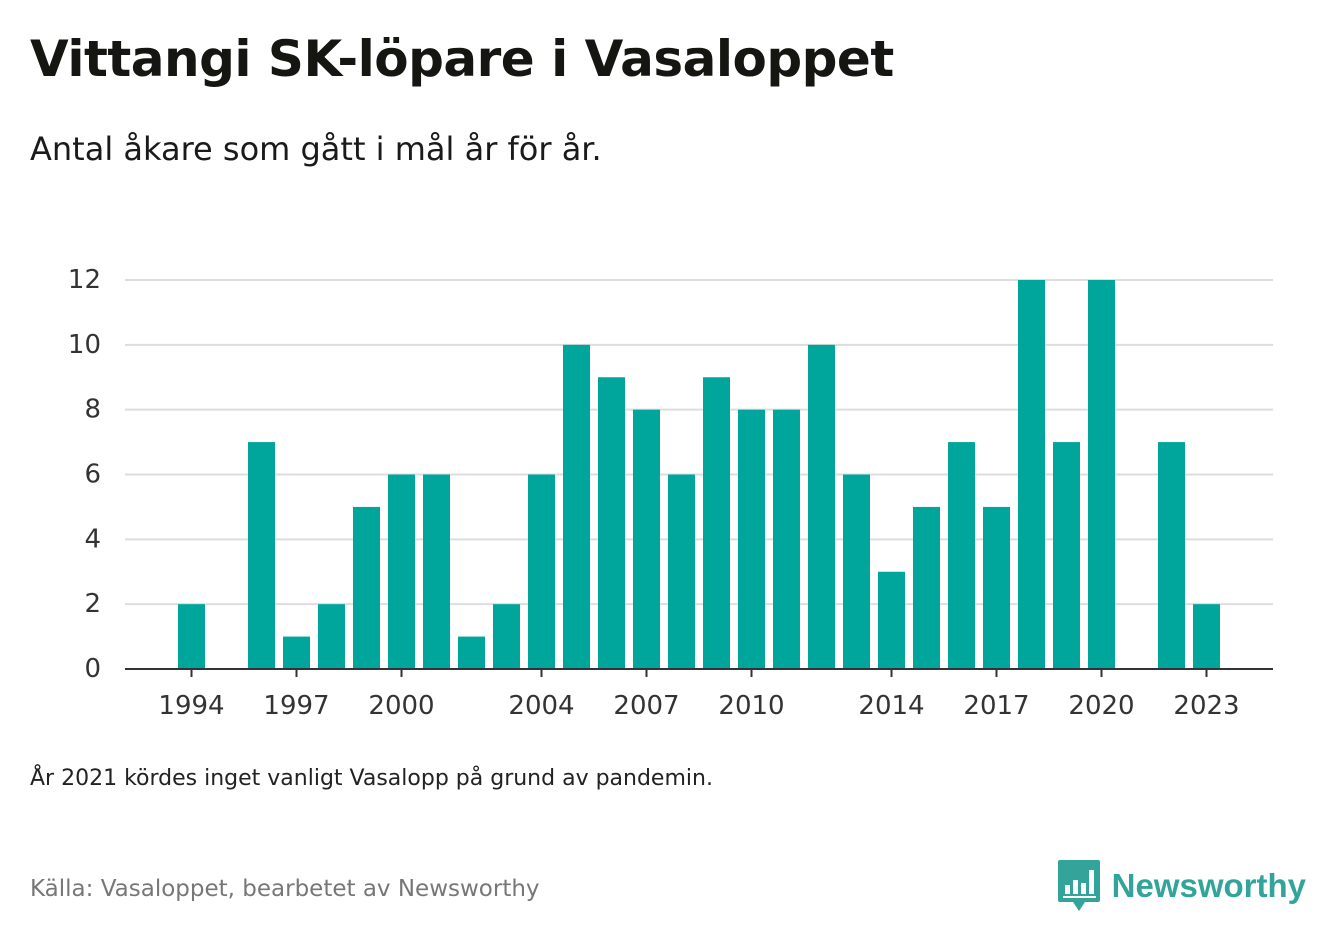  What do you see at coordinates (1066, 555) in the screenshot?
I see `bar-2019` at bounding box center [1066, 555].